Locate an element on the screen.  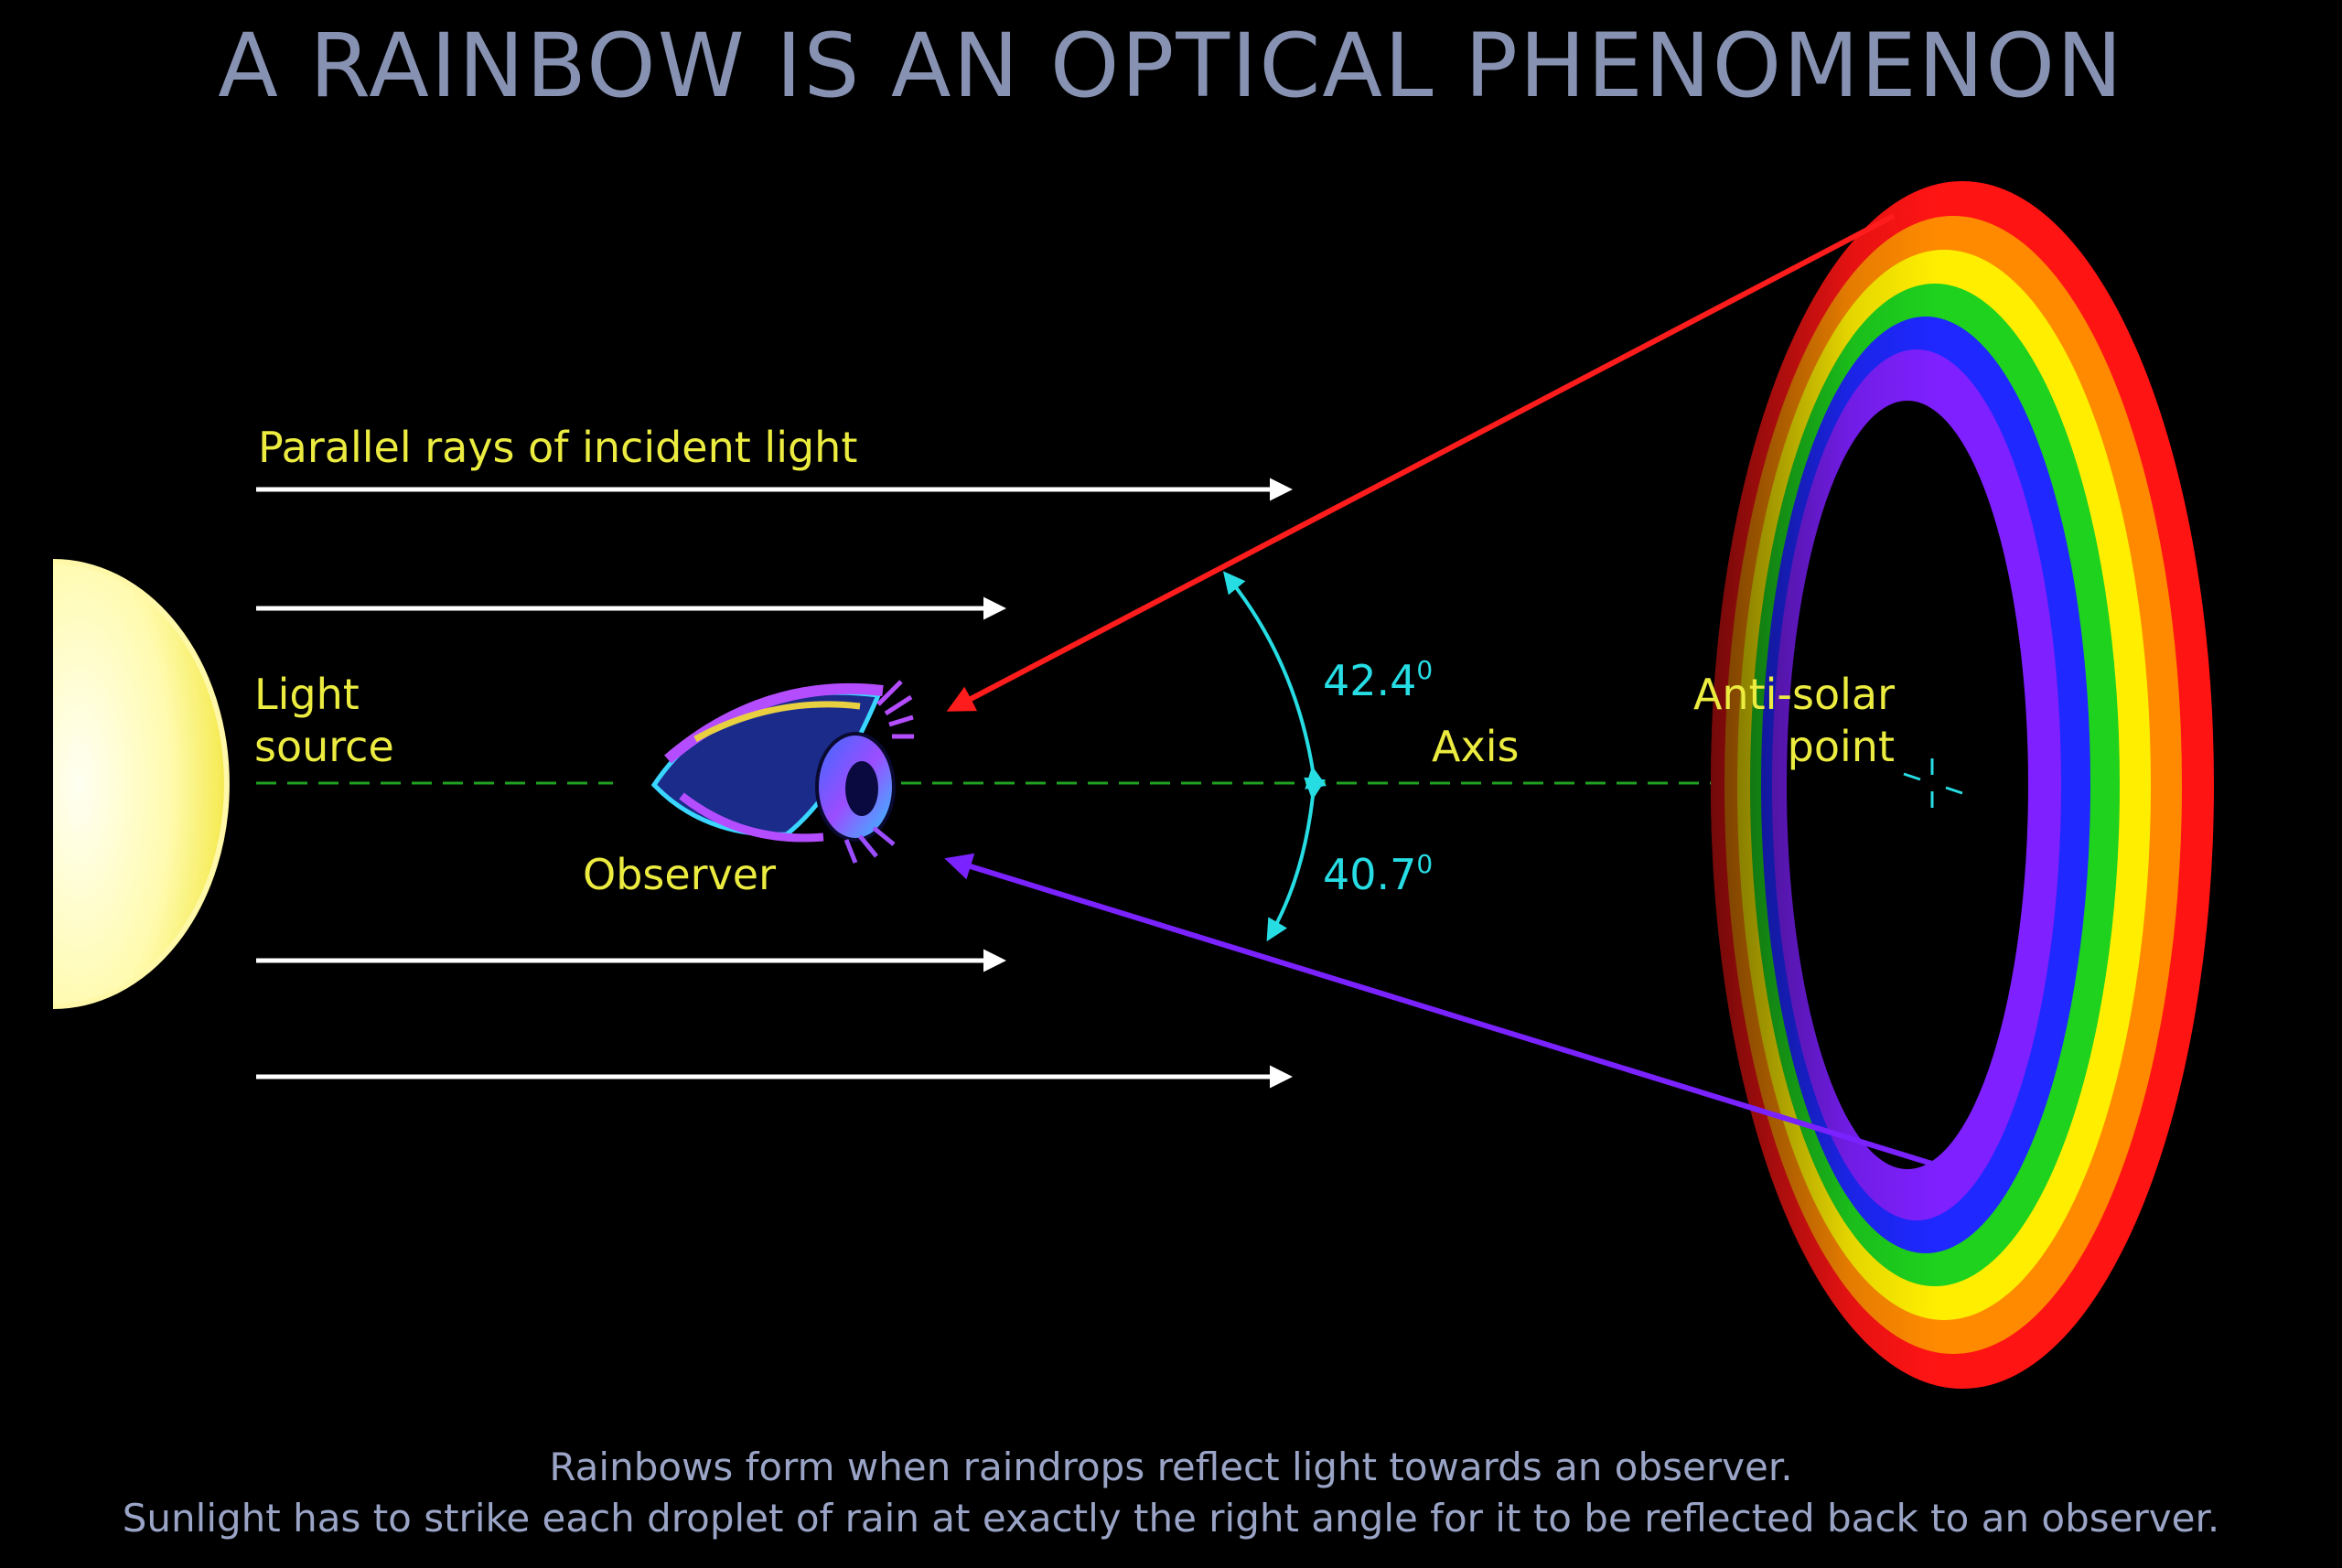
angle-bottom-label: 40.70 is located at coordinates (1378, 874).